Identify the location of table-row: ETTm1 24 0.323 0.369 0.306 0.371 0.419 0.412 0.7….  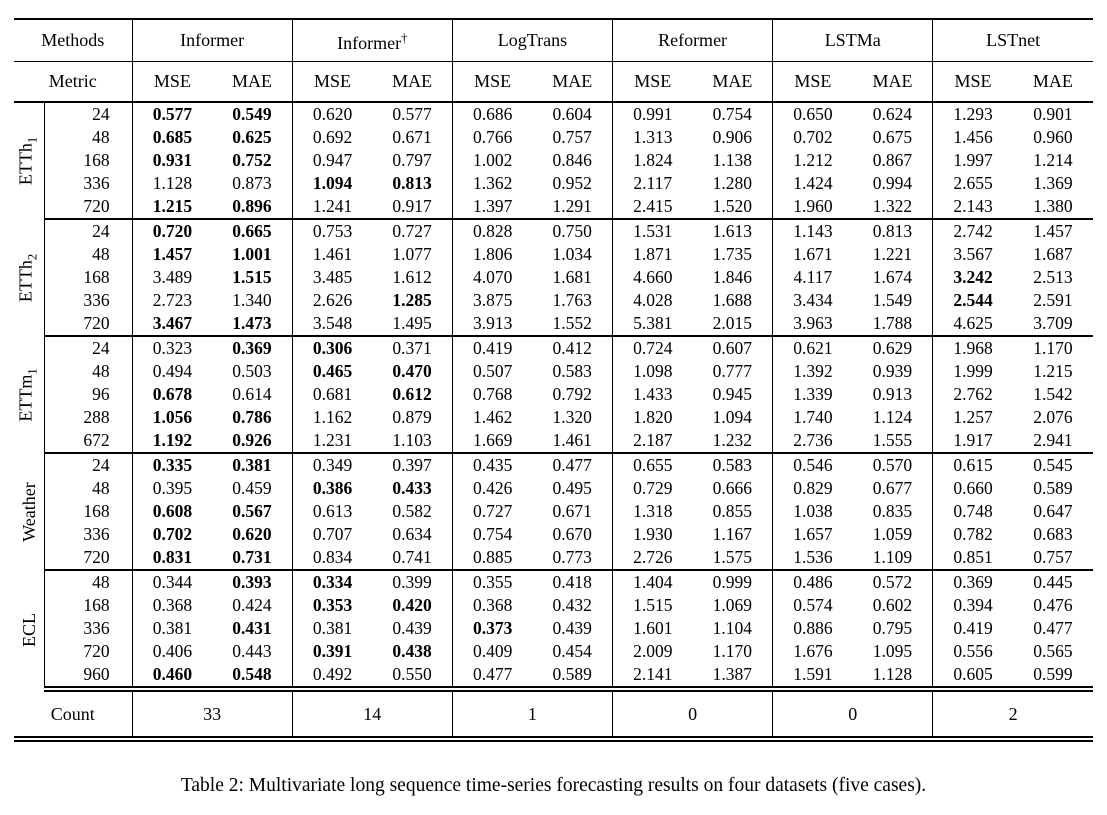
(553, 378).